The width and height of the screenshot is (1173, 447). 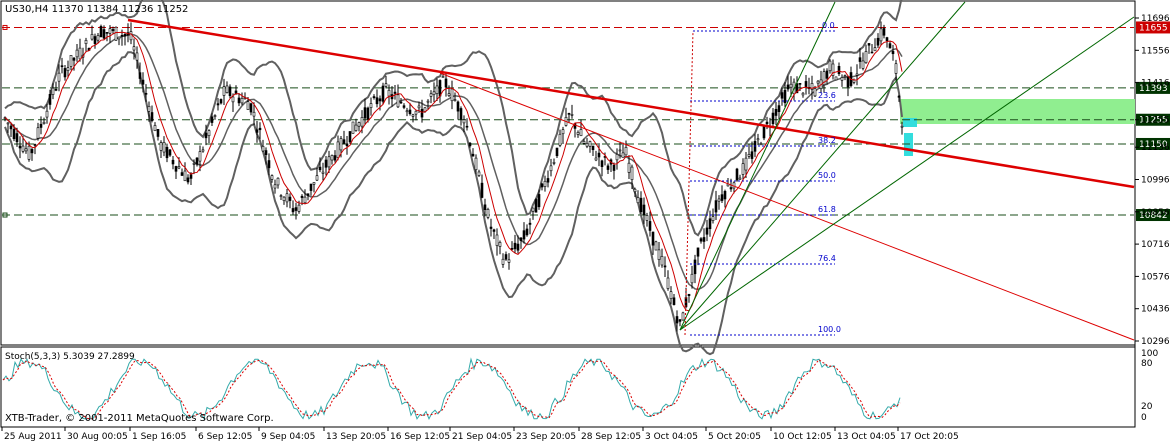 I want to click on price-tick-label: 10996, so click(x=1155, y=181).